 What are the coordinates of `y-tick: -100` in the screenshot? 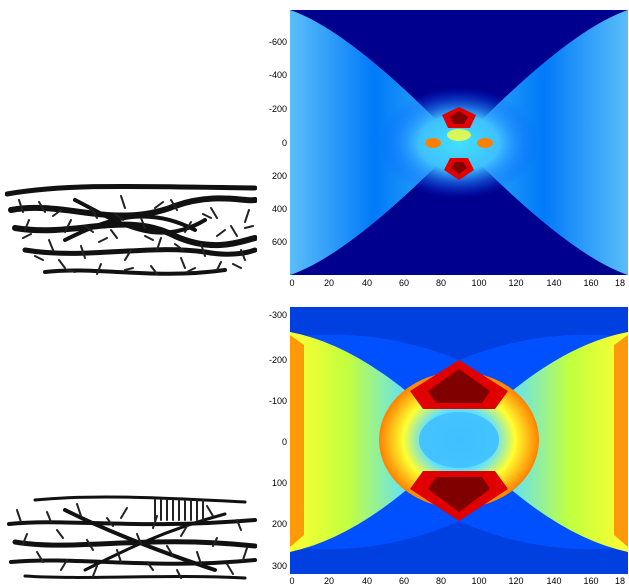 It's located at (277, 401).